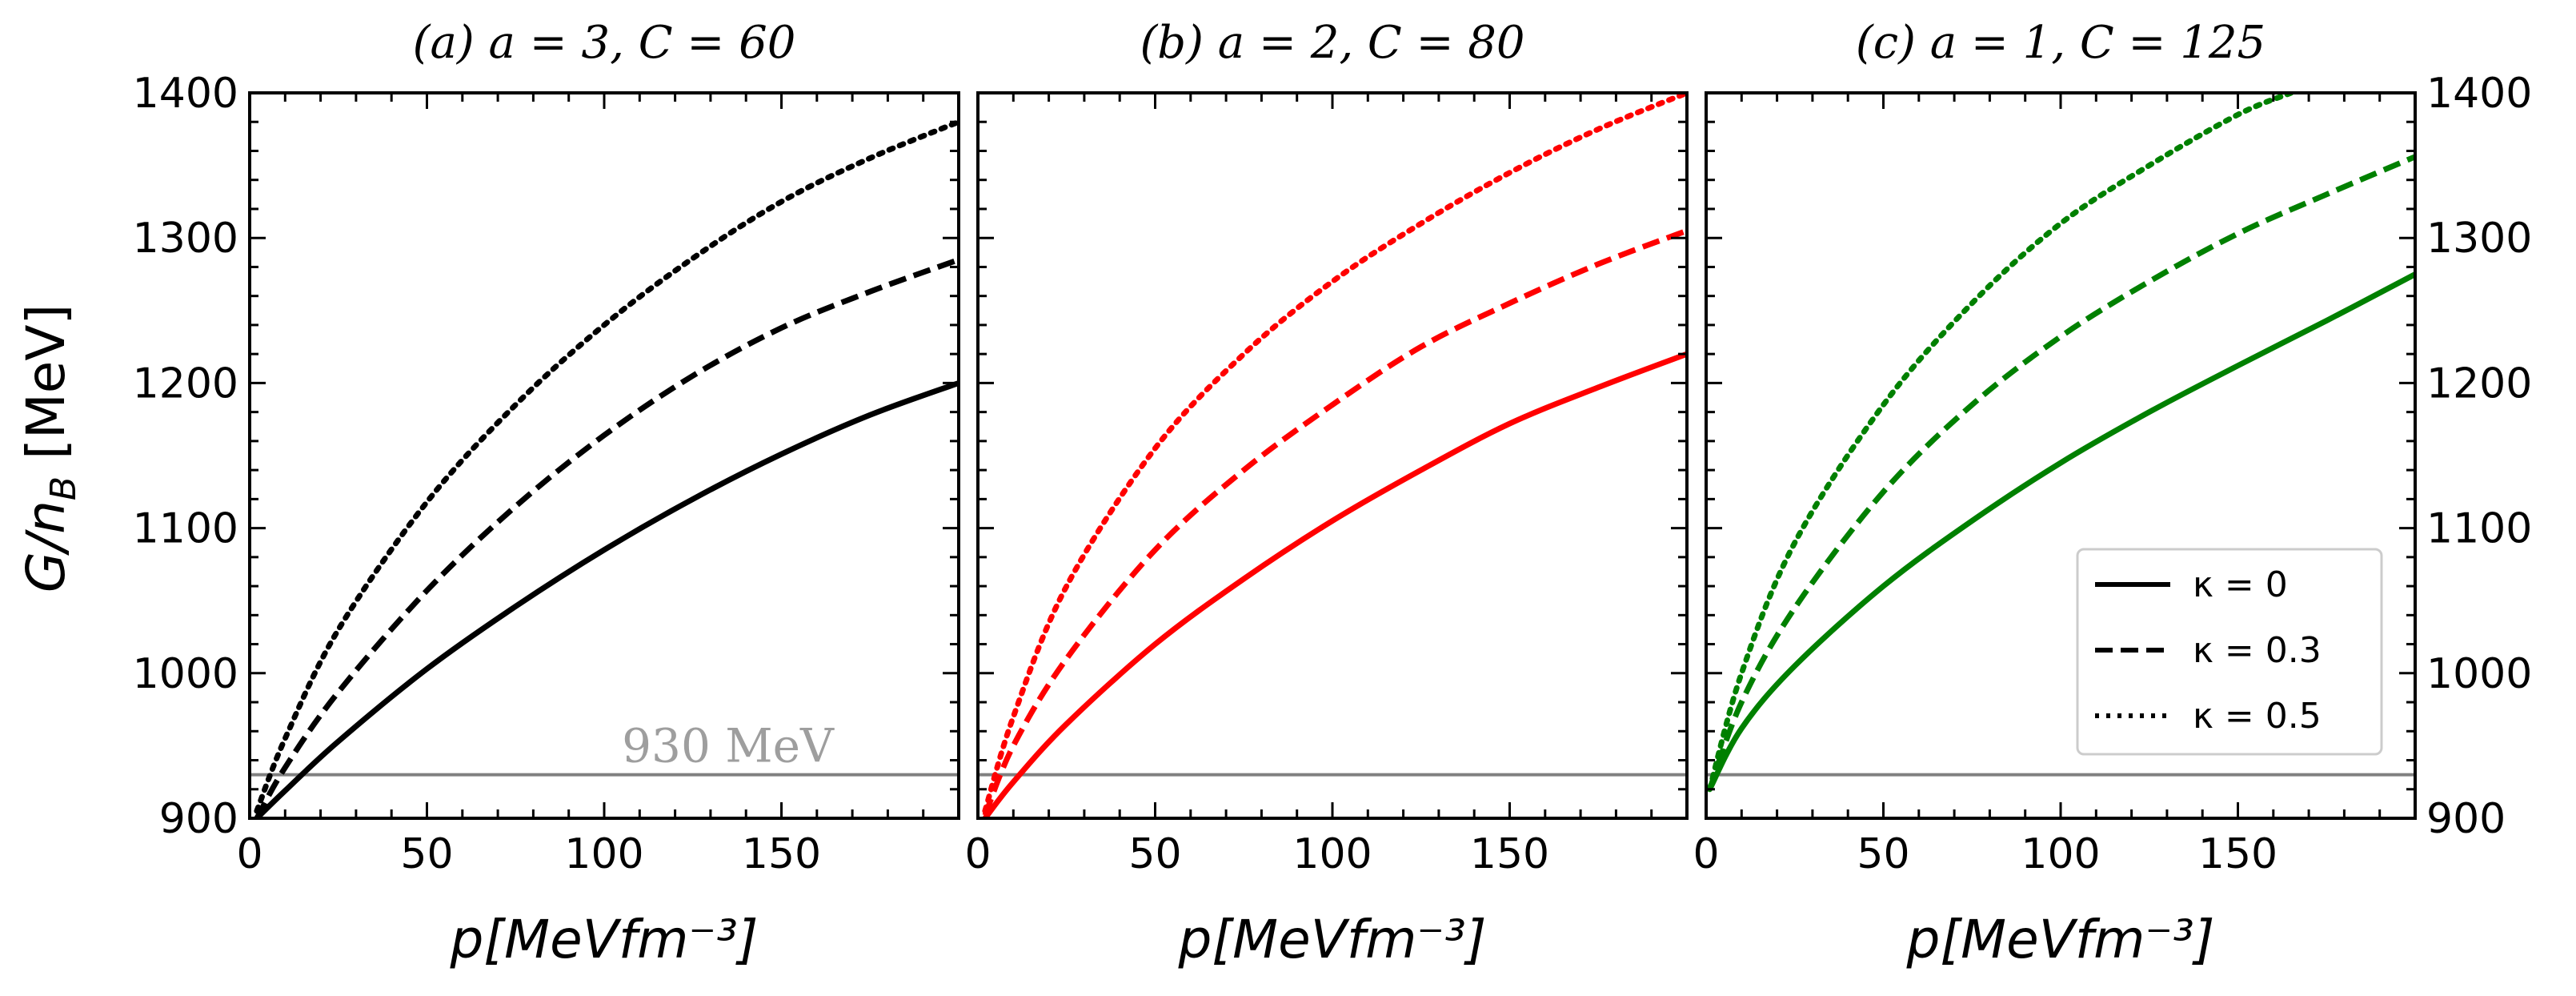 This screenshot has width=2576, height=996. What do you see at coordinates (2257, 716) in the screenshot?
I see `legend-label-kappa-0.5: κ = 0.5` at bounding box center [2257, 716].